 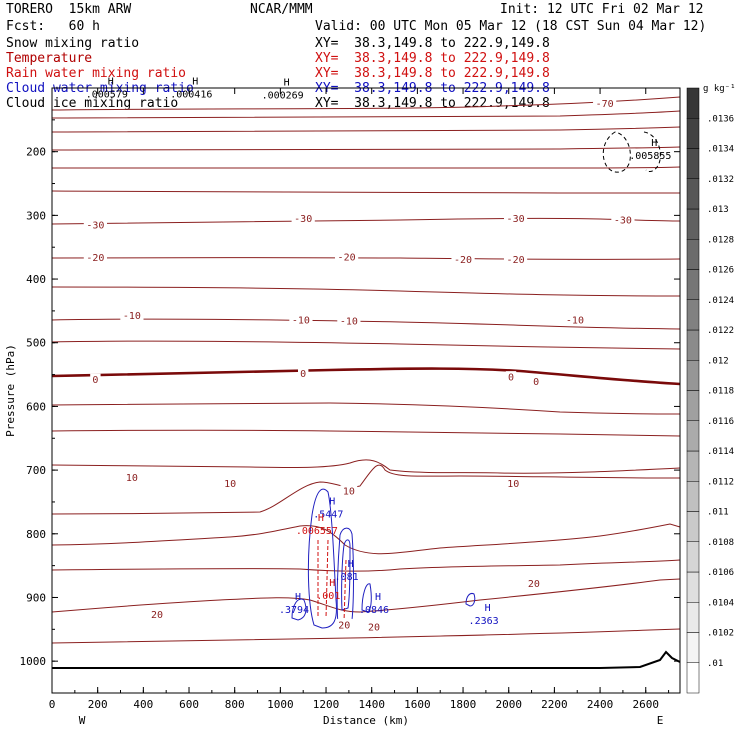 What do you see at coordinates (720, 482) in the screenshot?
I see `colorbar-tick-label: .0112` at bounding box center [720, 482].